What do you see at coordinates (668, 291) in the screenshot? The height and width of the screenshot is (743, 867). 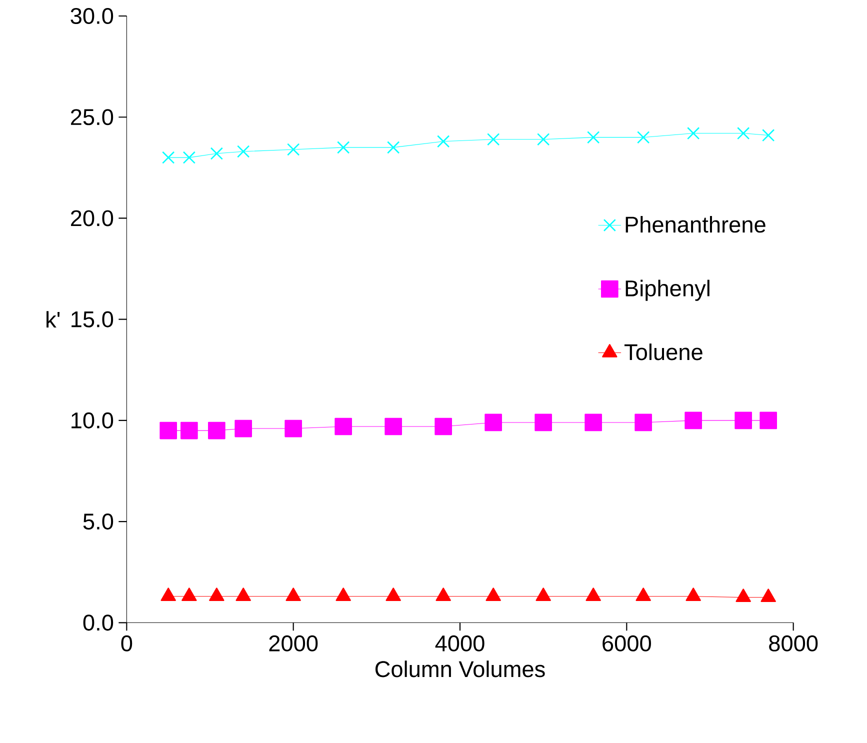 I see `legend-label: Biphenyl` at bounding box center [668, 291].